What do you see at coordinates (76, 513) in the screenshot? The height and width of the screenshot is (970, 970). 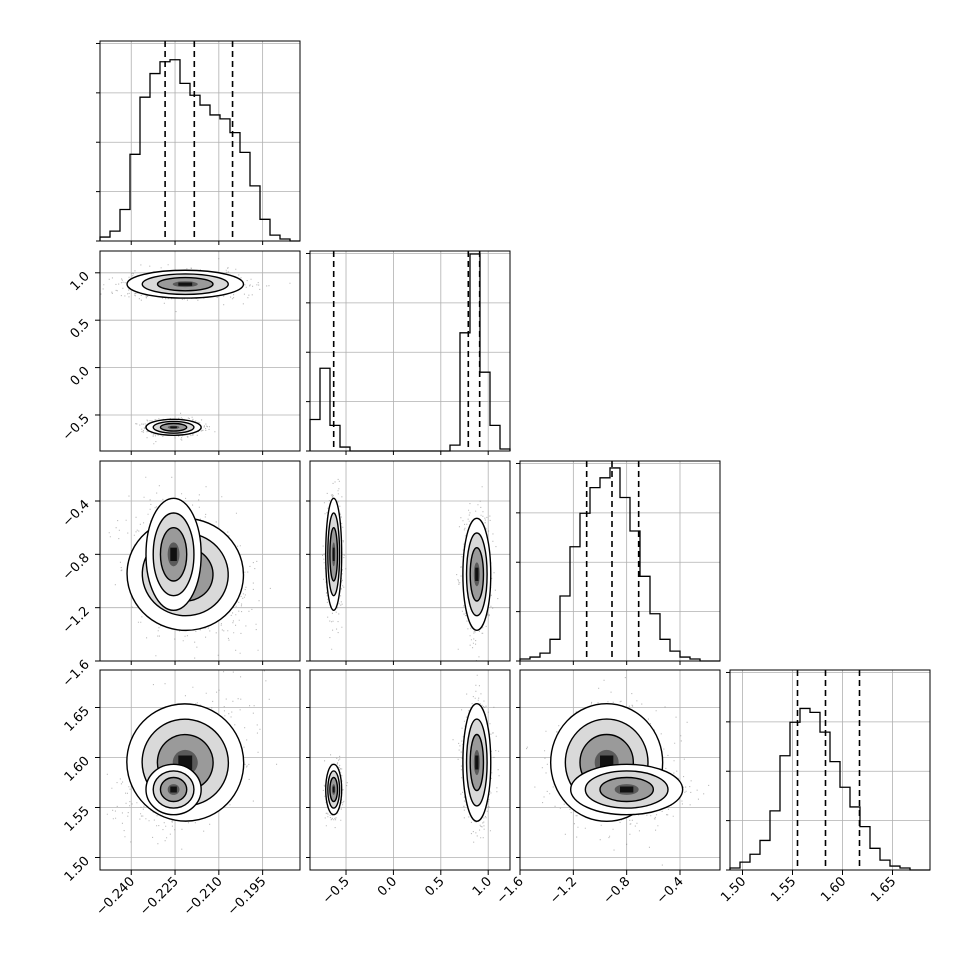 I see `y-tick-label: −0.4` at bounding box center [76, 513].